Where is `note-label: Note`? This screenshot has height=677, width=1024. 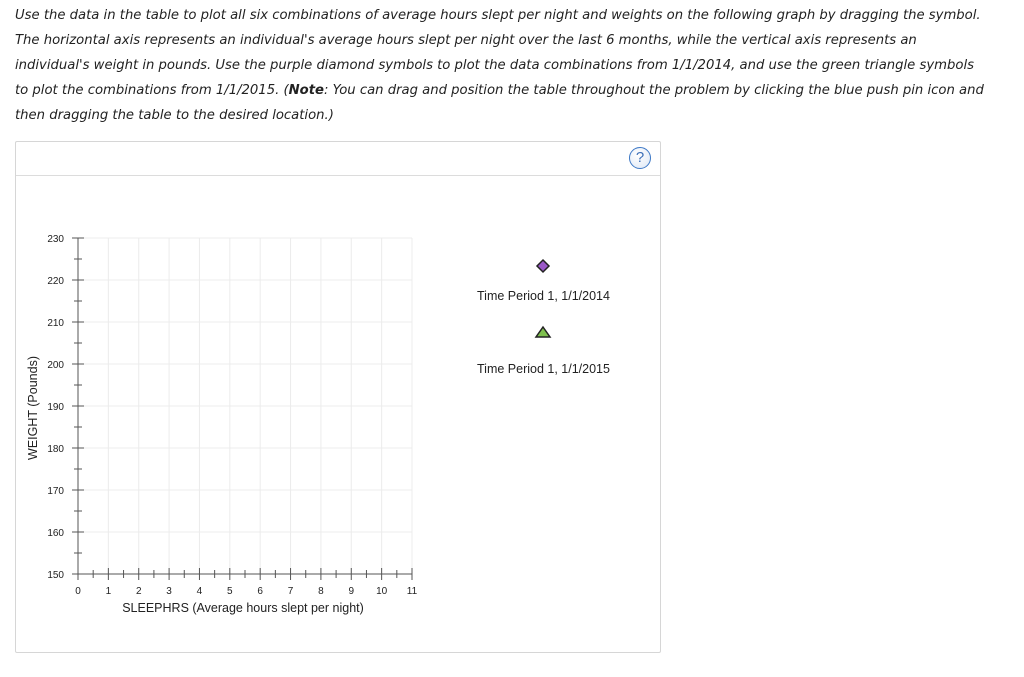 note-label: Note is located at coordinates (306, 90).